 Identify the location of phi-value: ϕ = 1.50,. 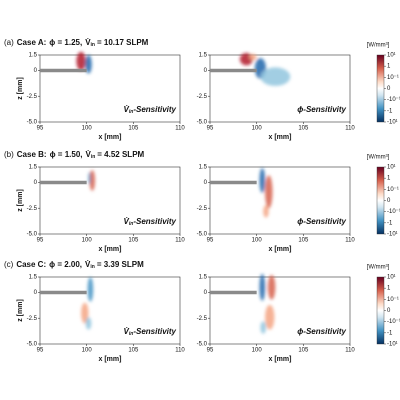
(66, 154).